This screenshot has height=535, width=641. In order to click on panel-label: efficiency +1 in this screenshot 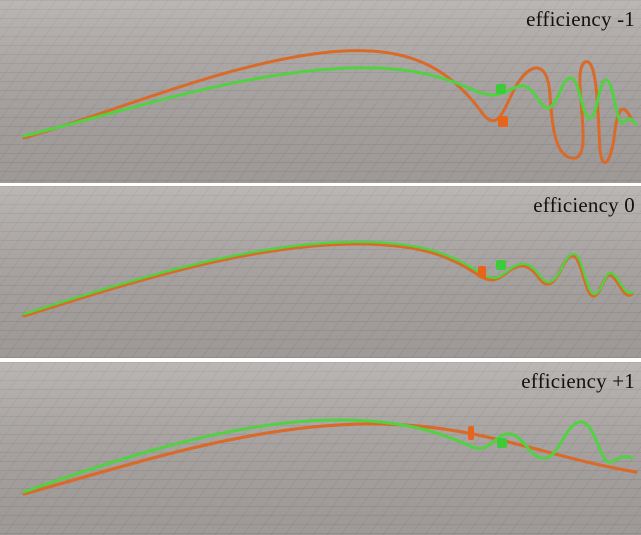, I will do `click(578, 381)`.